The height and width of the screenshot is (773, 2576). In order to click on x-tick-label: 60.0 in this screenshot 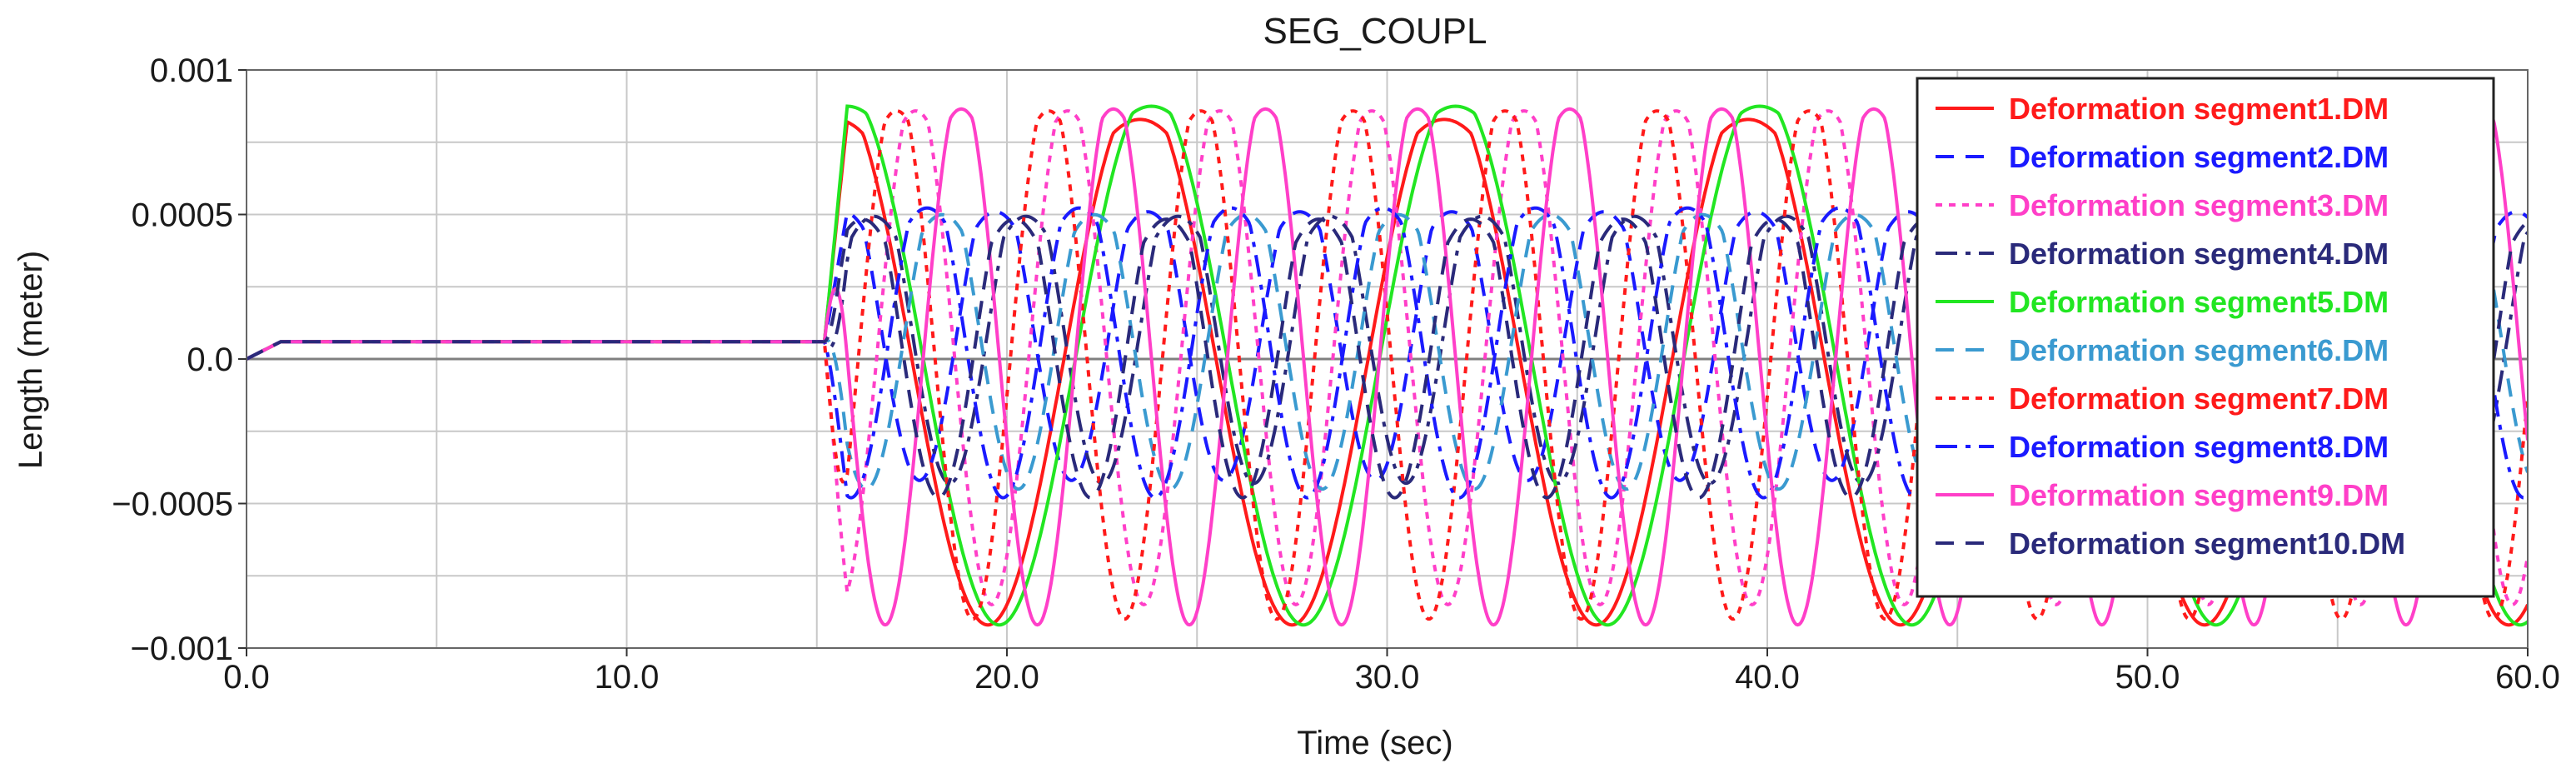, I will do `click(2527, 677)`.